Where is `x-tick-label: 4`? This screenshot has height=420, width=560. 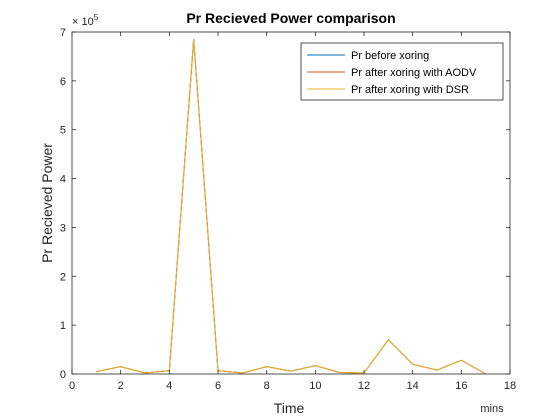
x-tick-label: 4 is located at coordinates (169, 386).